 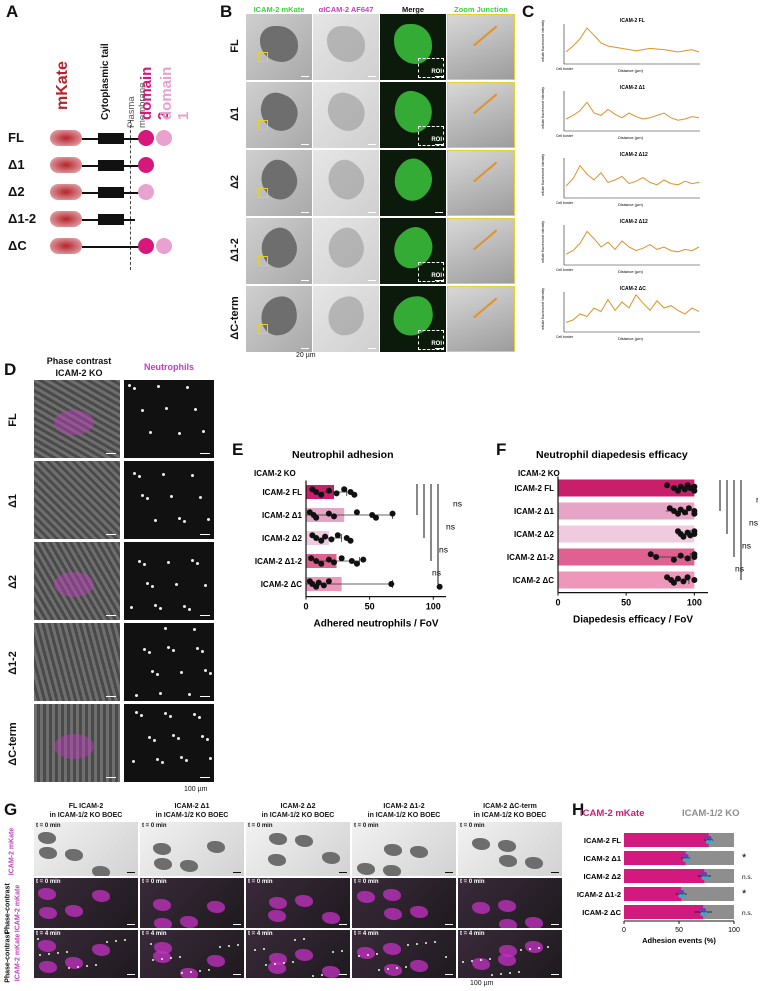 What do you see at coordinates (17, 245) in the screenshot?
I see `construct-label: ΔC` at bounding box center [17, 245].